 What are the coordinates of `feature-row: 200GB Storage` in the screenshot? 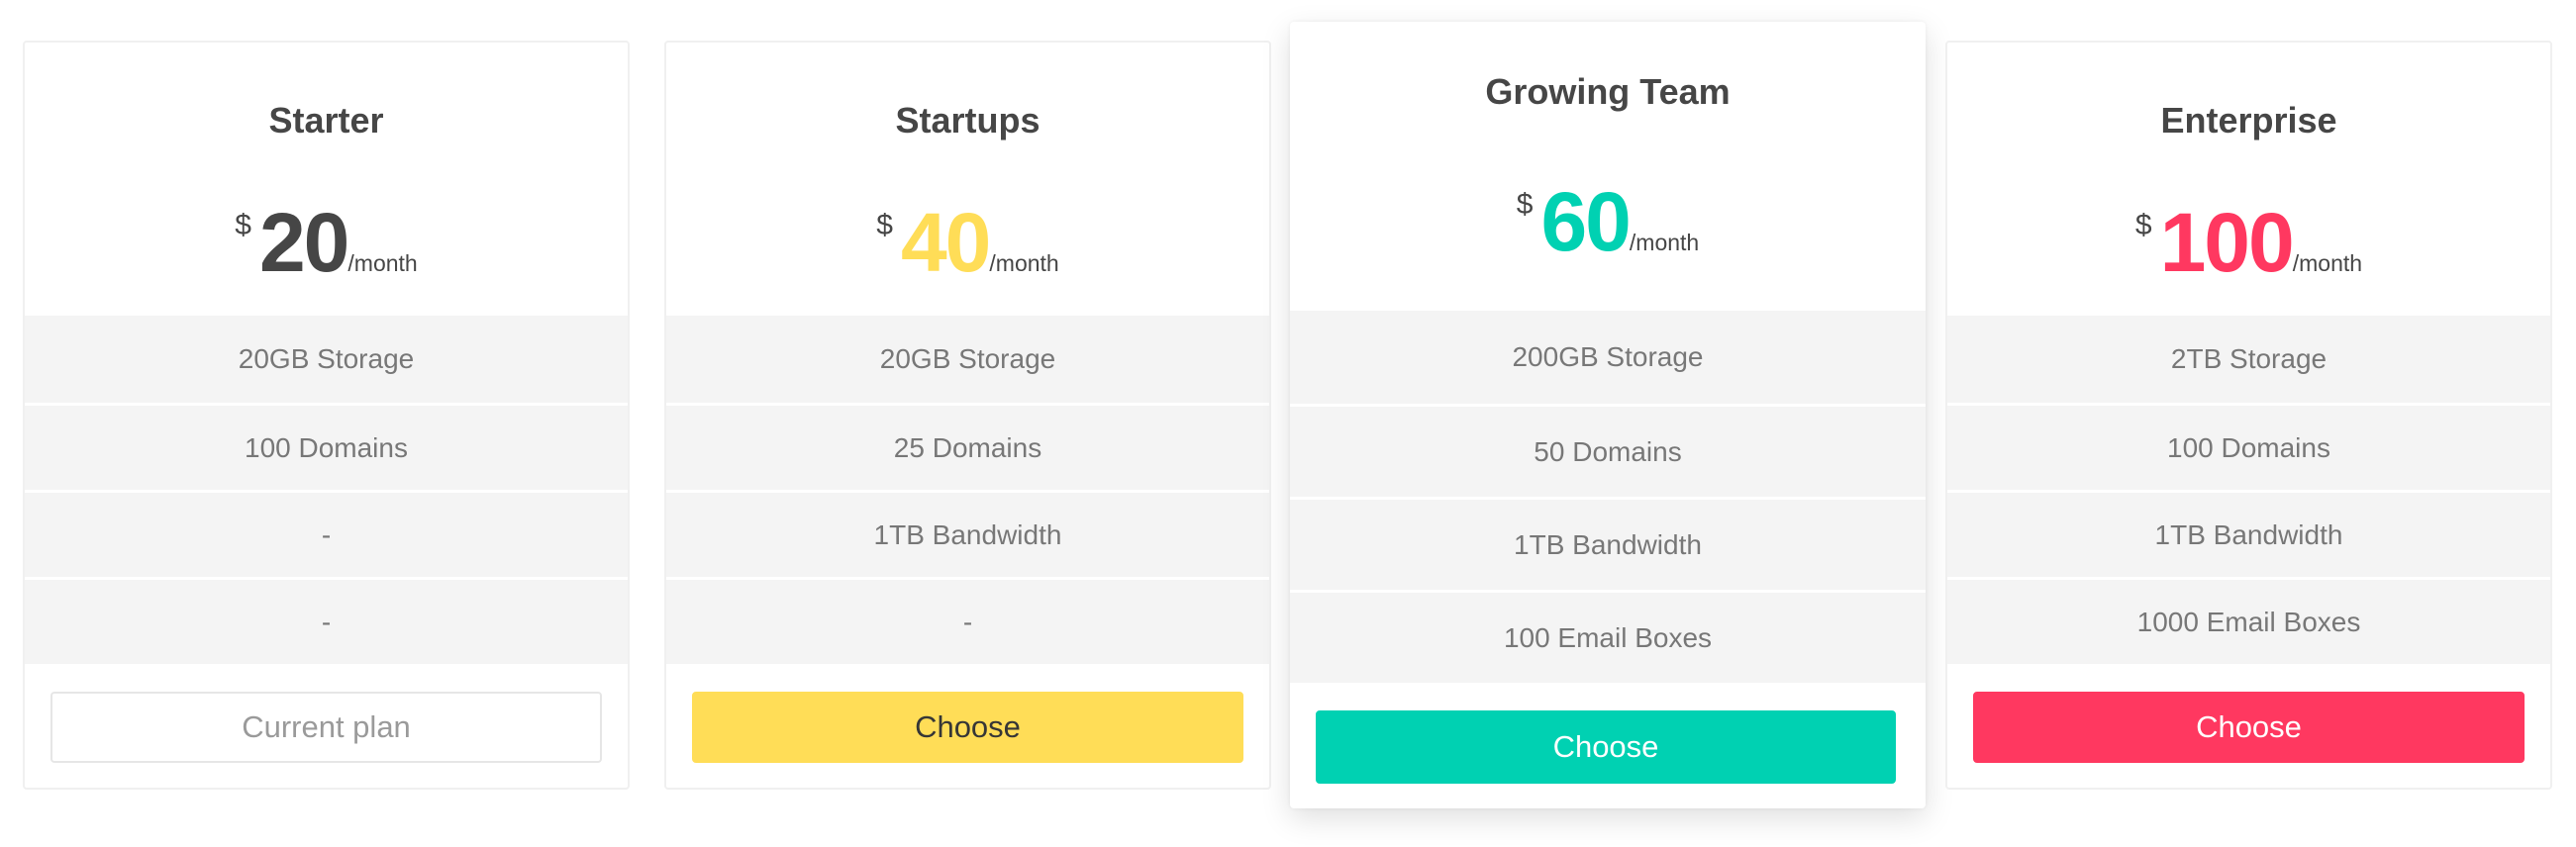 It's located at (1608, 357).